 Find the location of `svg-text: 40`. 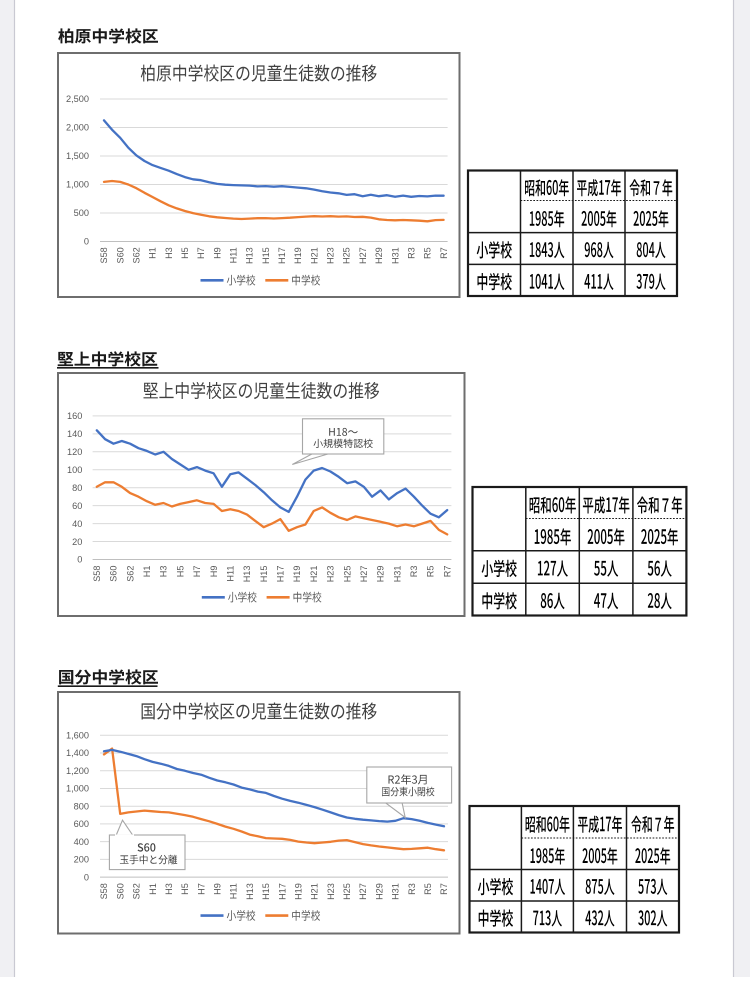

svg-text: 40 is located at coordinates (77, 524).